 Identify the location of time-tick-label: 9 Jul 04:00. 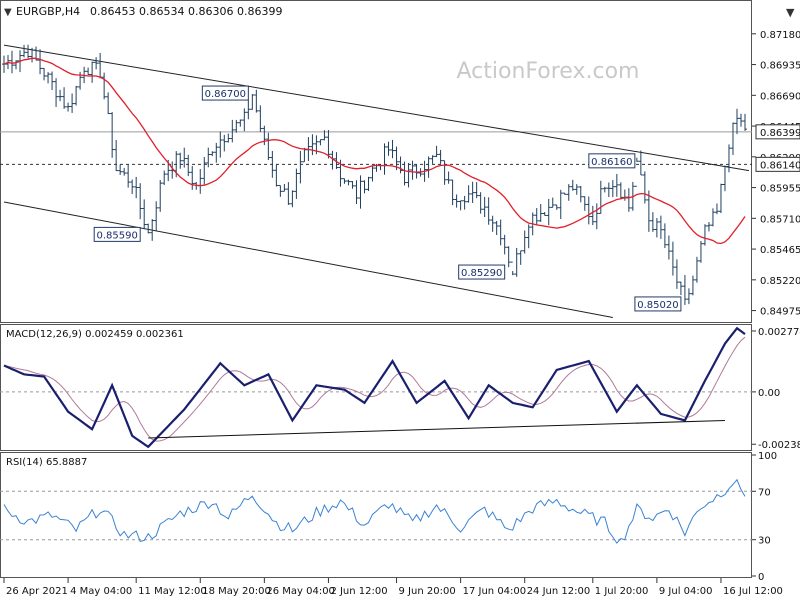
(686, 591).